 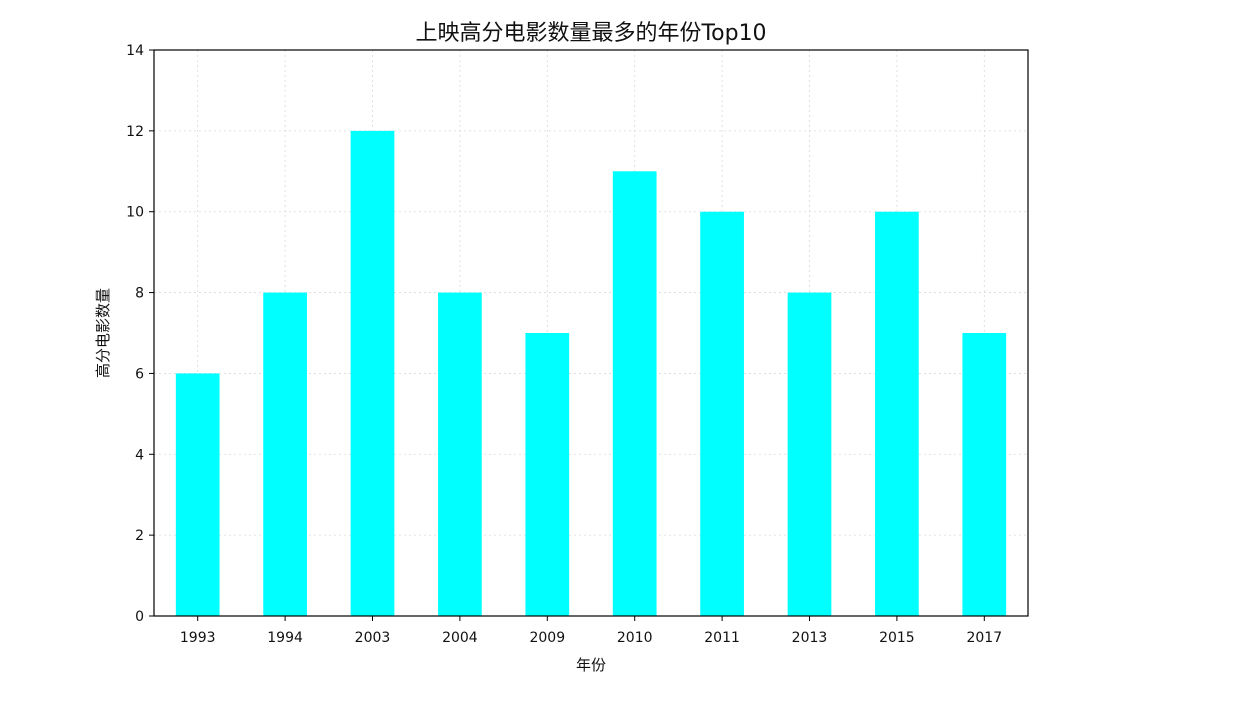 What do you see at coordinates (135, 51) in the screenshot?
I see `y-tick-label: 14` at bounding box center [135, 51].